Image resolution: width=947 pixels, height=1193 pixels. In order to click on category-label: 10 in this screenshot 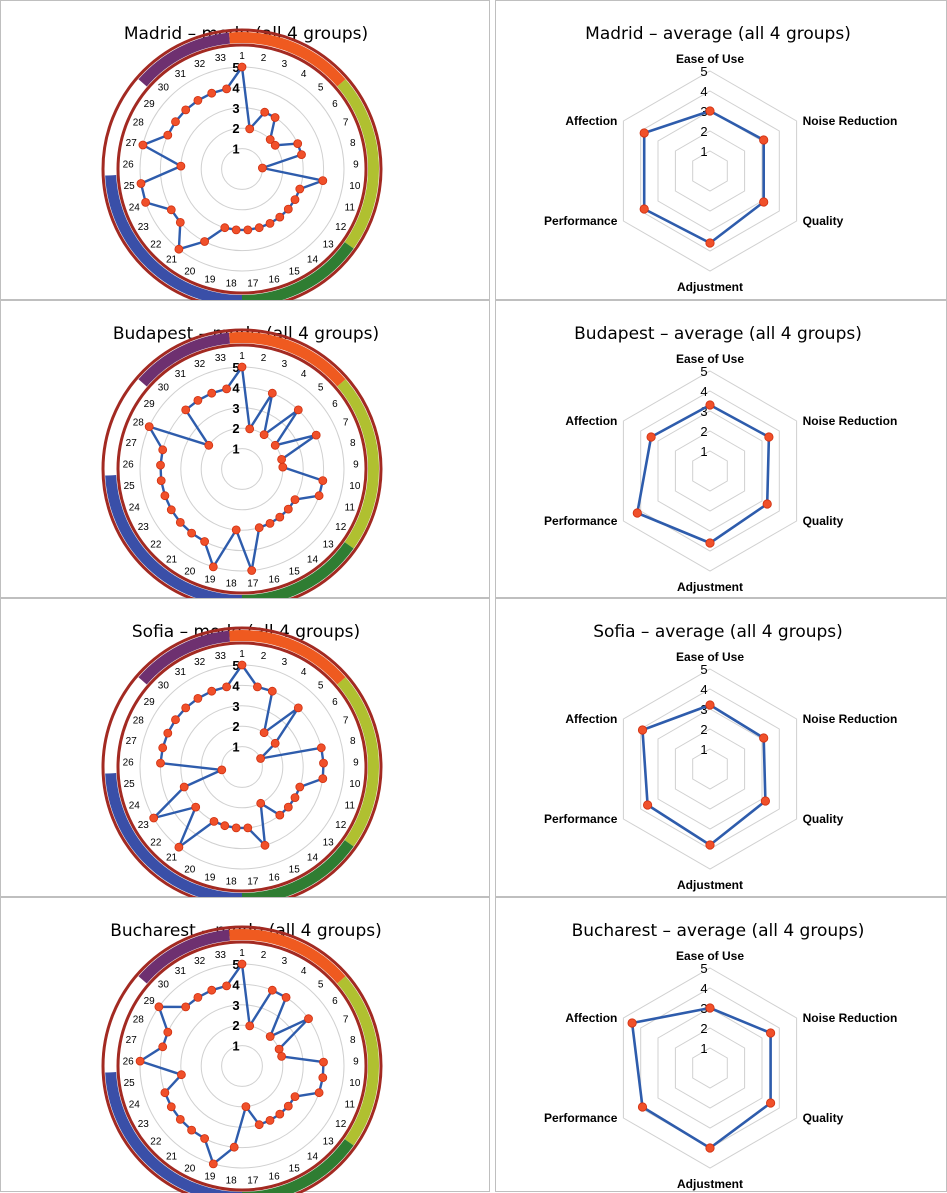, I will do `click(355, 784)`.